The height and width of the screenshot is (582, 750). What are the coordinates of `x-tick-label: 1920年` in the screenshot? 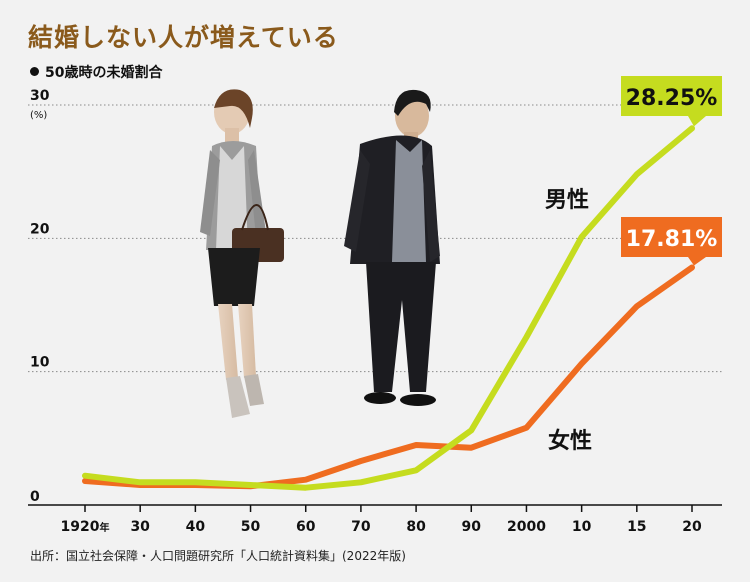 It's located at (85, 527).